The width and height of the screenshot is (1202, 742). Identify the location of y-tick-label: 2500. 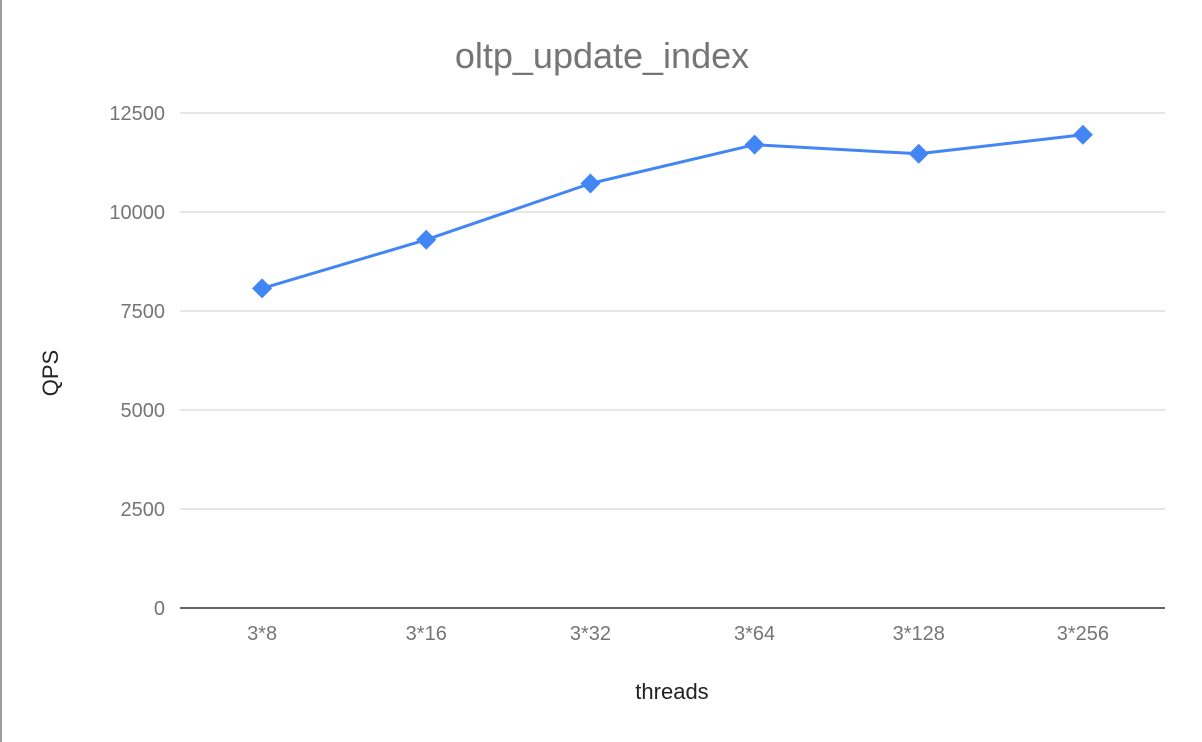
(143, 510).